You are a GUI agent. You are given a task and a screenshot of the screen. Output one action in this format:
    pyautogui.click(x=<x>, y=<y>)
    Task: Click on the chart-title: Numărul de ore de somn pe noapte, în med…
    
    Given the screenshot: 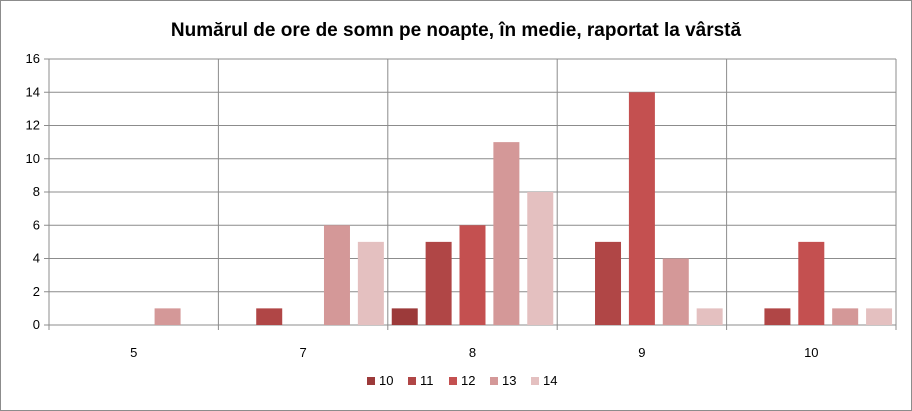 What is the action you would take?
    pyautogui.click(x=456, y=30)
    